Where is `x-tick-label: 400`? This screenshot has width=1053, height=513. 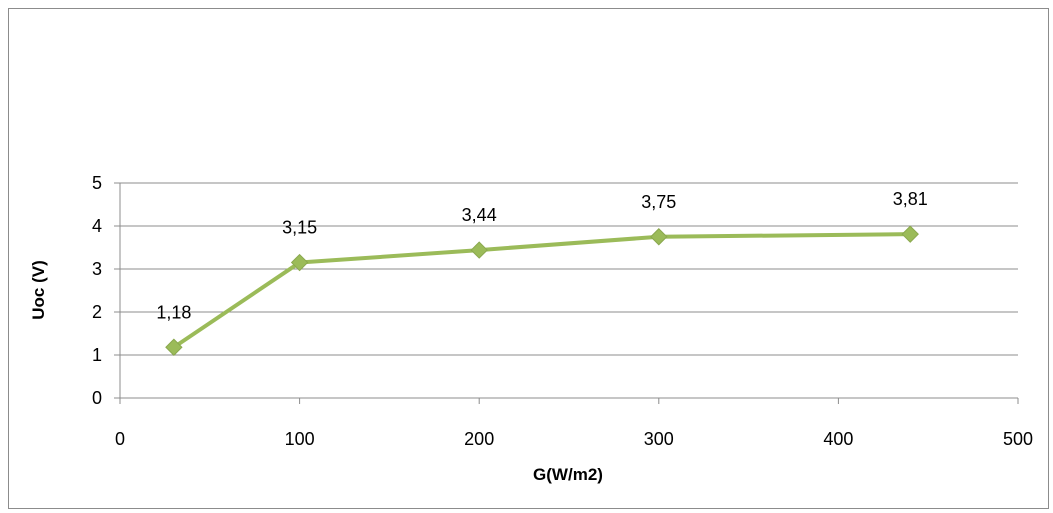 x-tick-label: 400 is located at coordinates (838, 439).